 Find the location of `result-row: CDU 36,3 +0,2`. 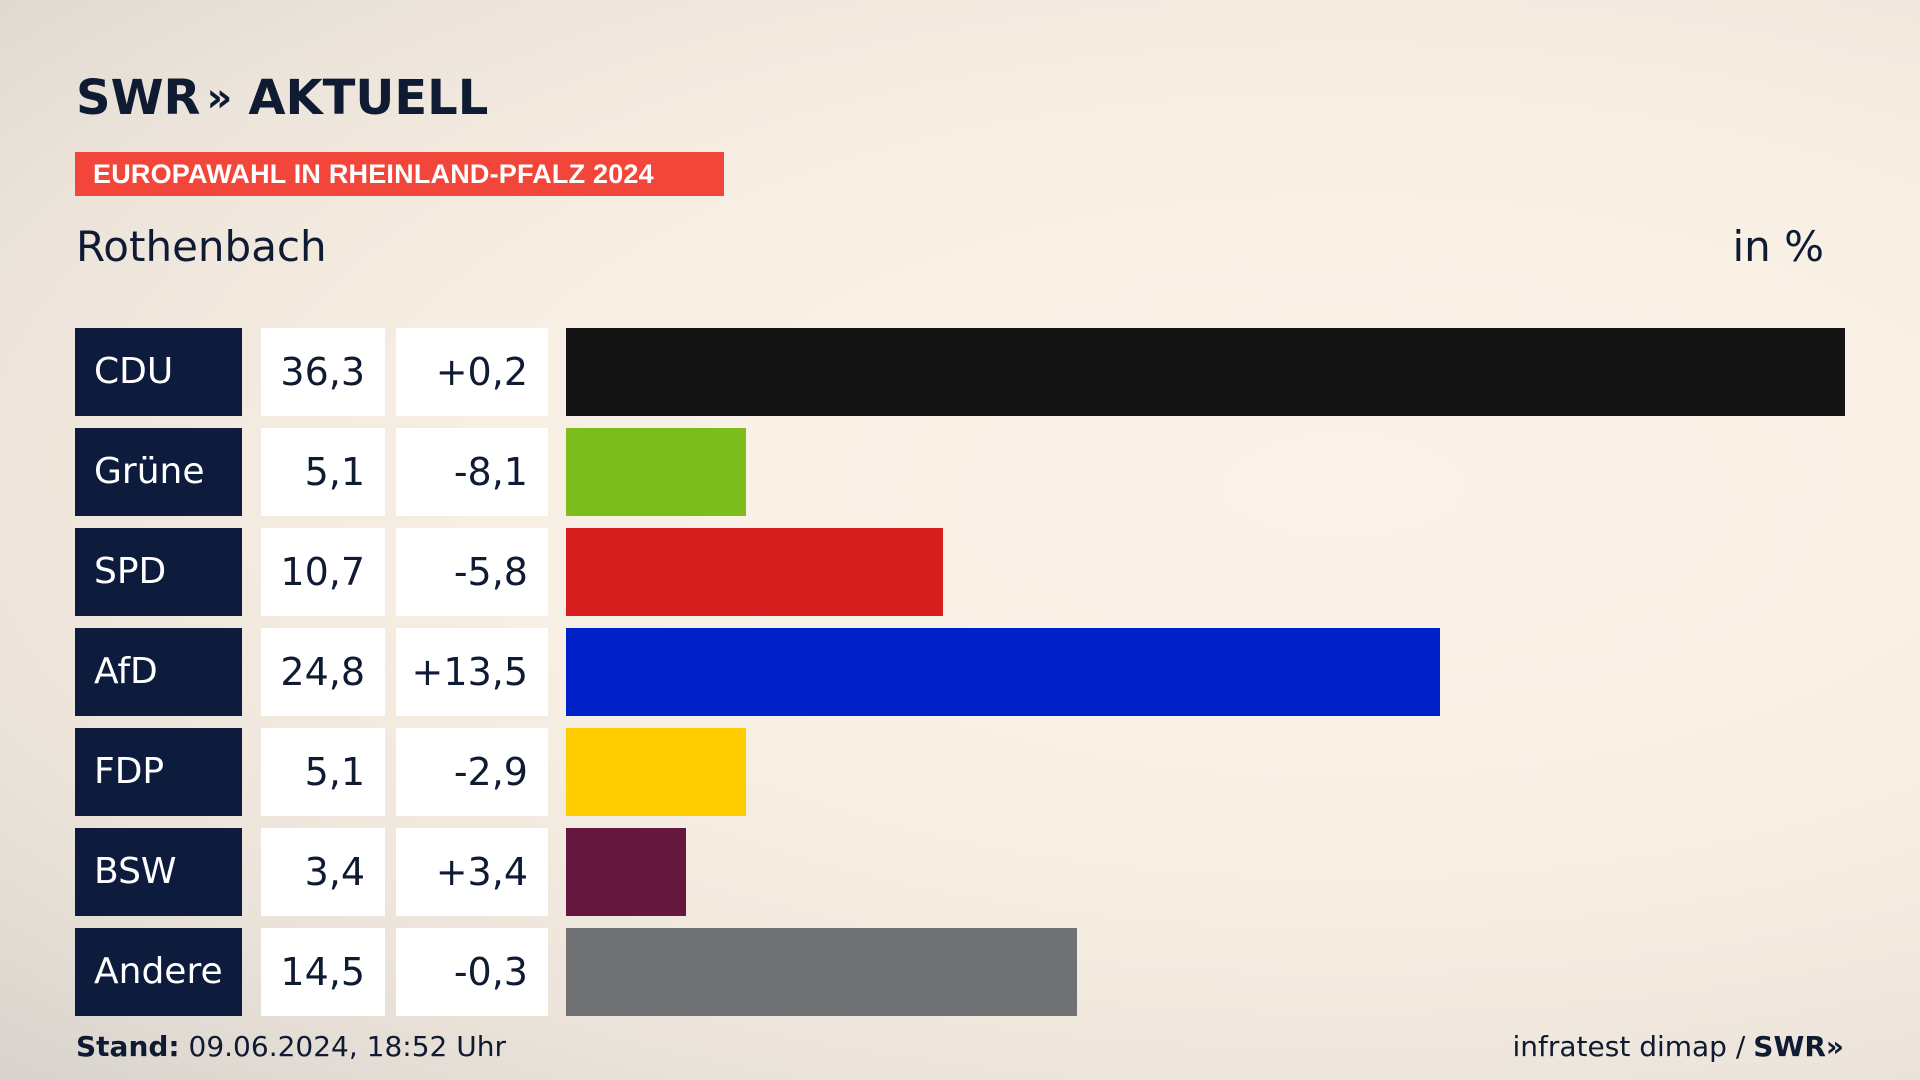

result-row: CDU 36,3 +0,2 is located at coordinates (960, 372).